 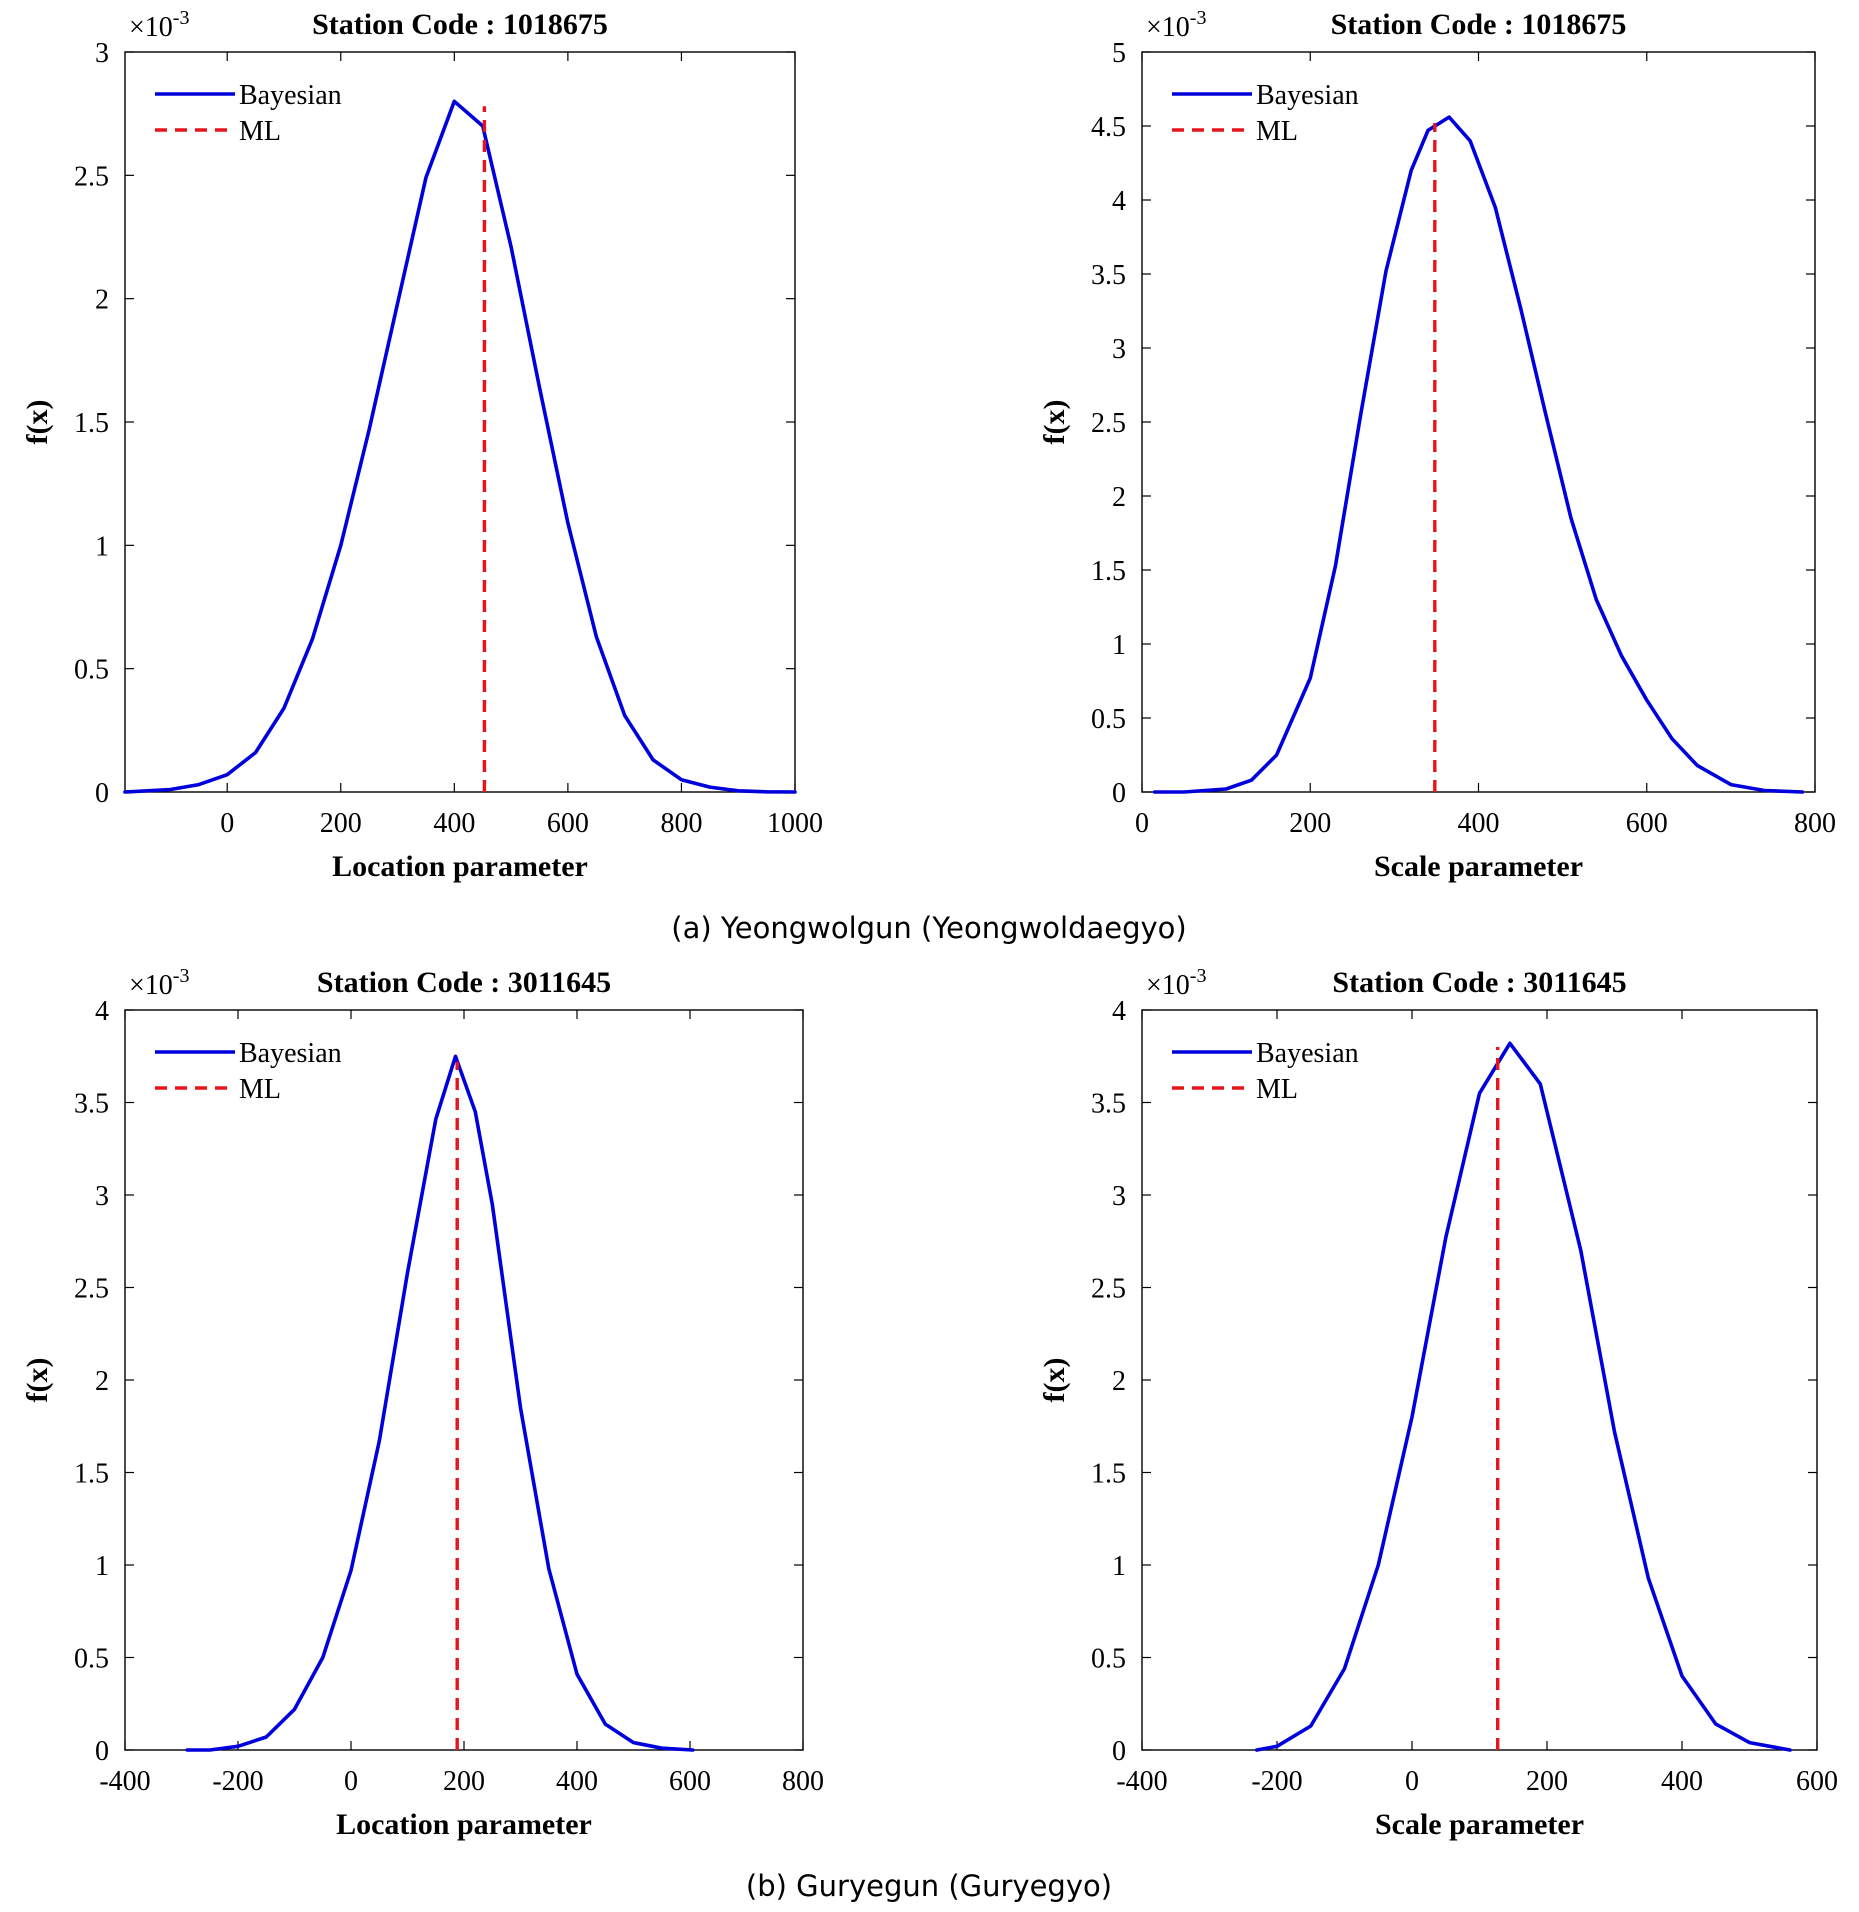 What do you see at coordinates (928, 928) in the screenshot?
I see `caption-a: (a) Yeongwolgun (Yeongwoldaegyo)` at bounding box center [928, 928].